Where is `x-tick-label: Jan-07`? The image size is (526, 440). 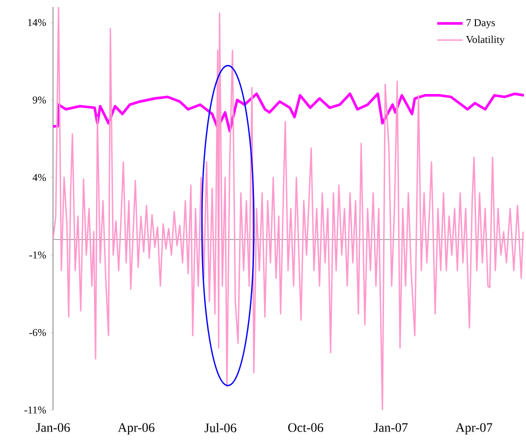 x-tick-label: Jan-07 is located at coordinates (391, 427).